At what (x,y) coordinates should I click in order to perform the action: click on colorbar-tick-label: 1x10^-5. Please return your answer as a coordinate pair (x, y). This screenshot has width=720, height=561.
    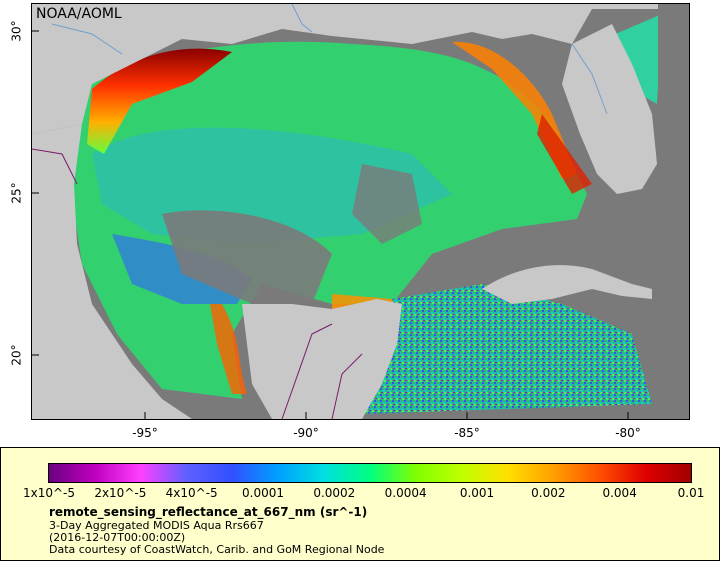
    Looking at the image, I should click on (49, 493).